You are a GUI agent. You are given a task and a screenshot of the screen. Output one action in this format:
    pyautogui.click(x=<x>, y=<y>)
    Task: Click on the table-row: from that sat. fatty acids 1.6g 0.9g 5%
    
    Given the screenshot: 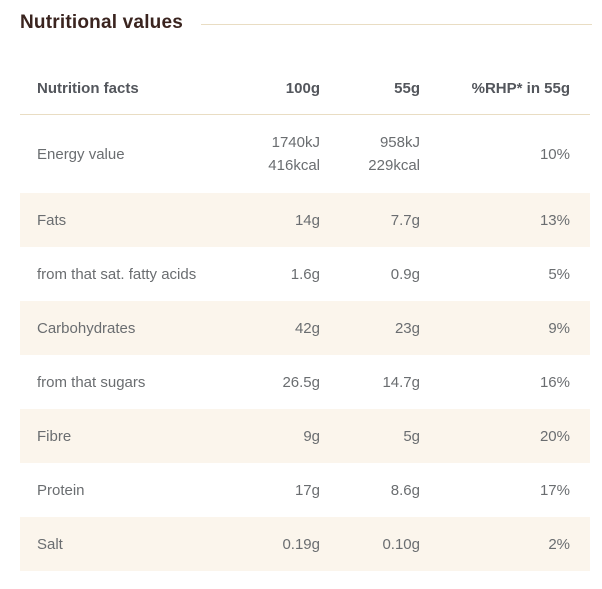 What is the action you would take?
    pyautogui.click(x=305, y=274)
    